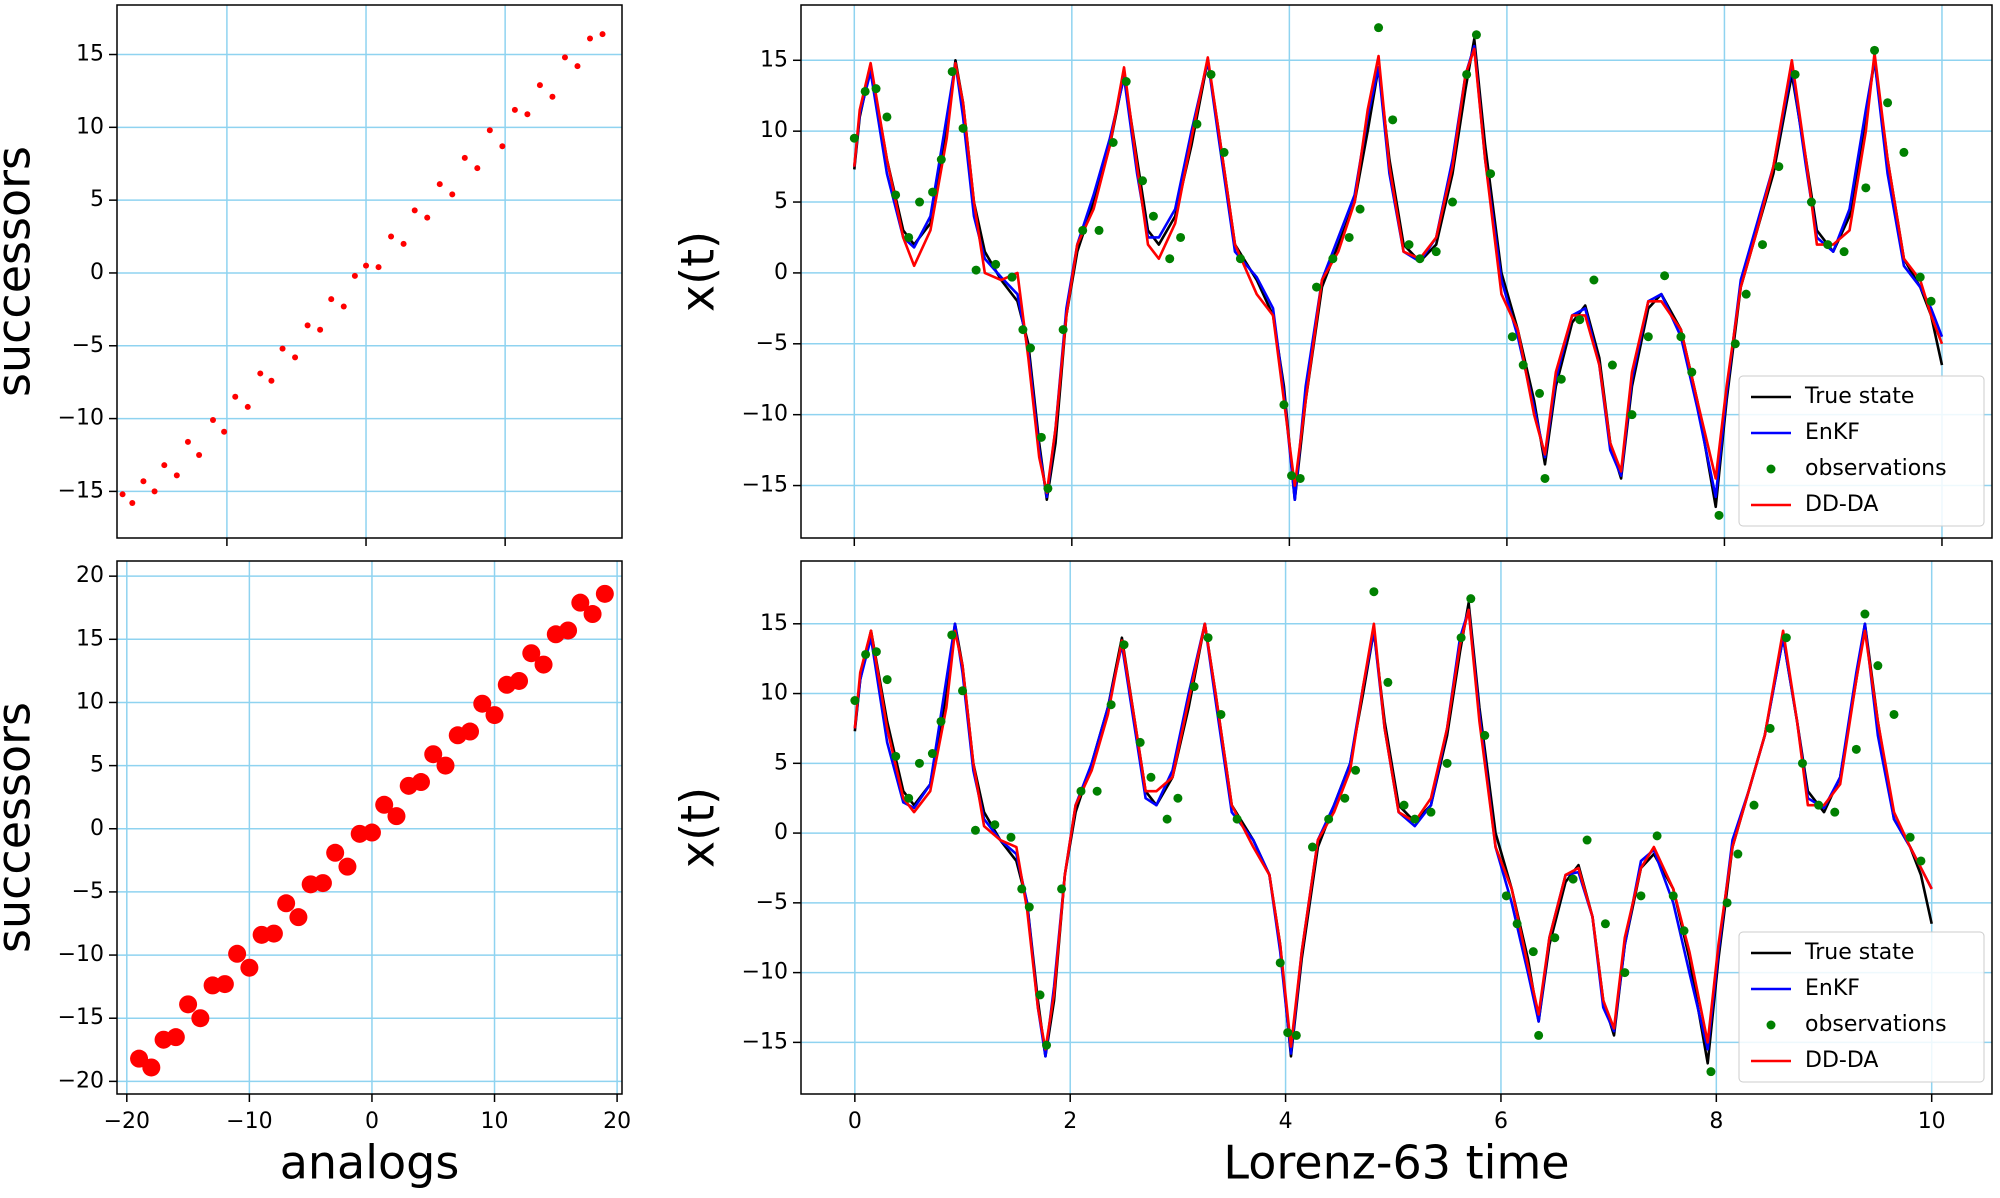  What do you see at coordinates (370, 1163) in the screenshot?
I see `x-axis-label: analogs` at bounding box center [370, 1163].